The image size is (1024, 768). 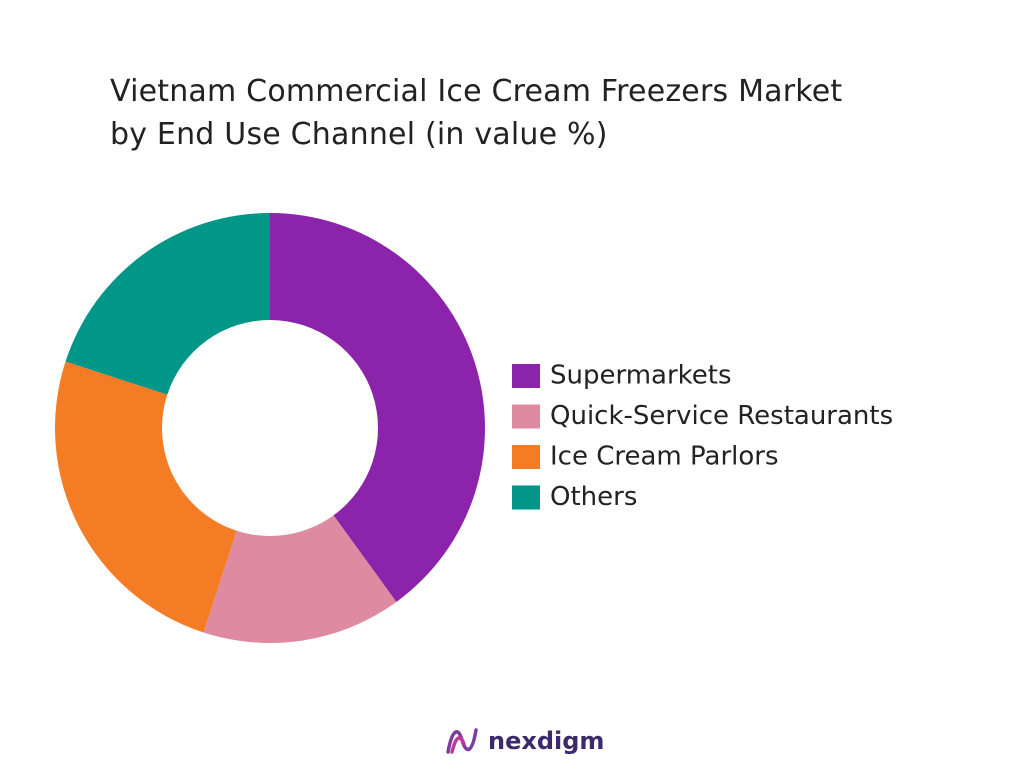 I want to click on logo-text: nexdigm, so click(x=546, y=741).